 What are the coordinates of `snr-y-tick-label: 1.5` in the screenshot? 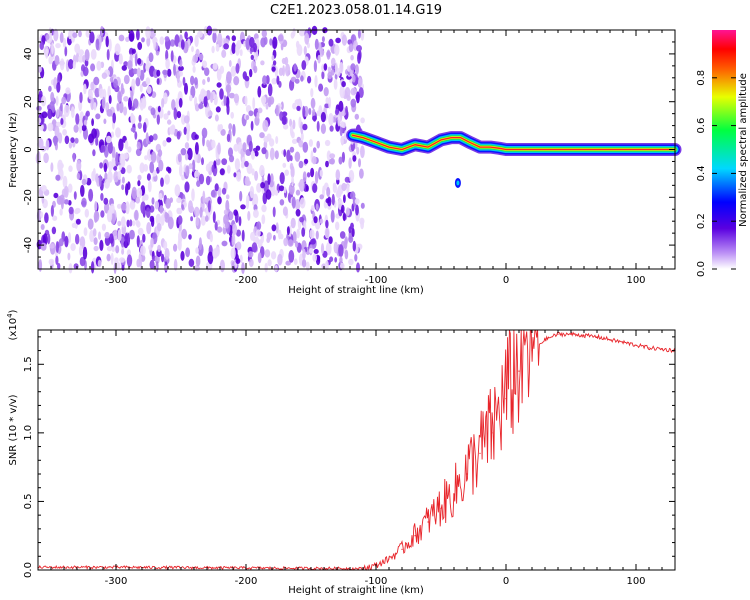 It's located at (28, 364).